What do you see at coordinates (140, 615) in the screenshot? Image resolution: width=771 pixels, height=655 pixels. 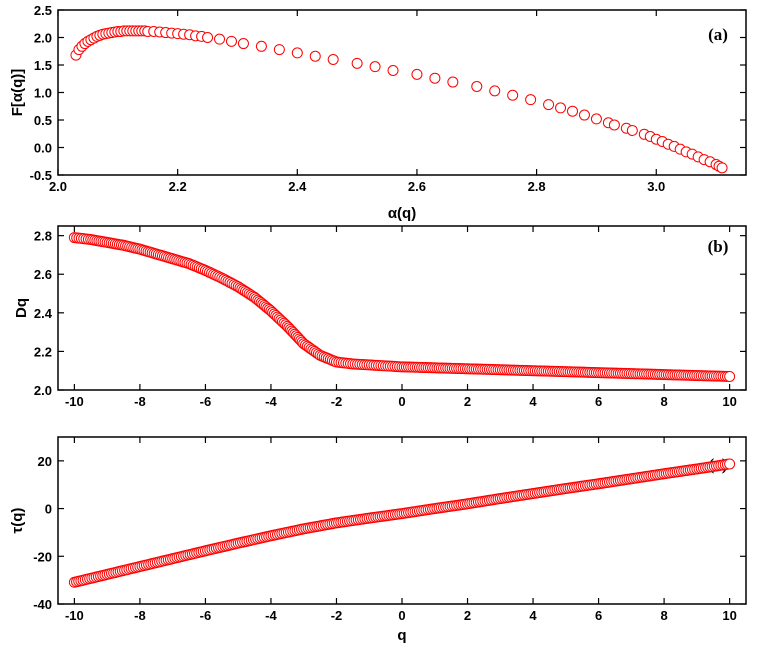 I see `panel-c-x-tick-label: -8` at bounding box center [140, 615].